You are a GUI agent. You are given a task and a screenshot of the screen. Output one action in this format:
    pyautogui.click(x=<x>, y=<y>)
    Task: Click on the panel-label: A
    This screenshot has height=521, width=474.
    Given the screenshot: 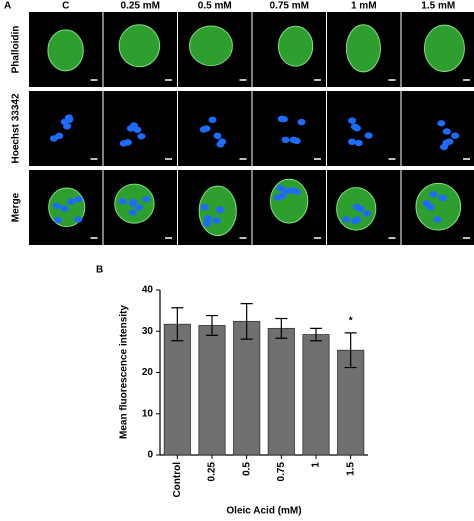 What is the action you would take?
    pyautogui.click(x=7, y=6)
    